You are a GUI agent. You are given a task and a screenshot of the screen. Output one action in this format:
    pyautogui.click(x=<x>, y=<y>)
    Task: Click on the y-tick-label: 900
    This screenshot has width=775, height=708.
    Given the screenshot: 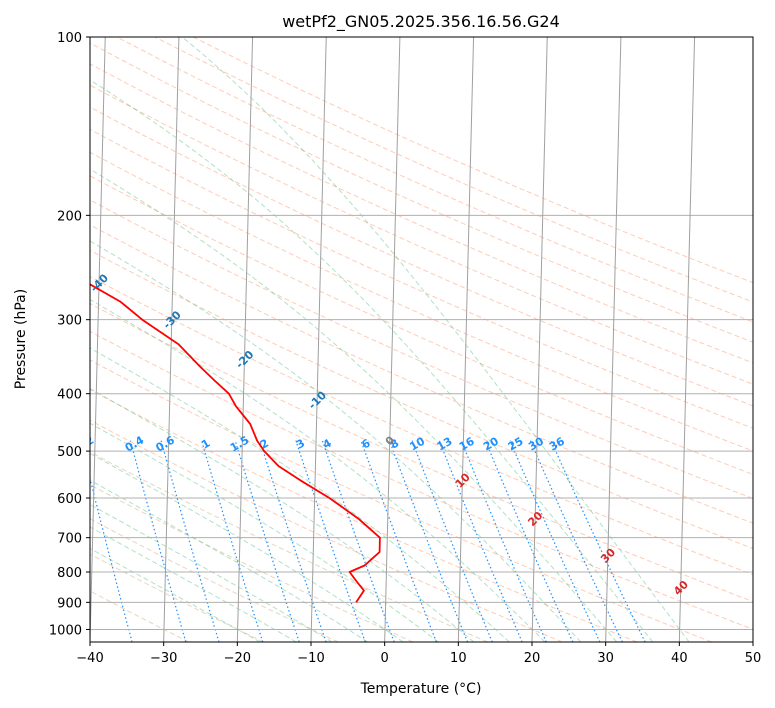 What is the action you would take?
    pyautogui.click(x=69, y=603)
    